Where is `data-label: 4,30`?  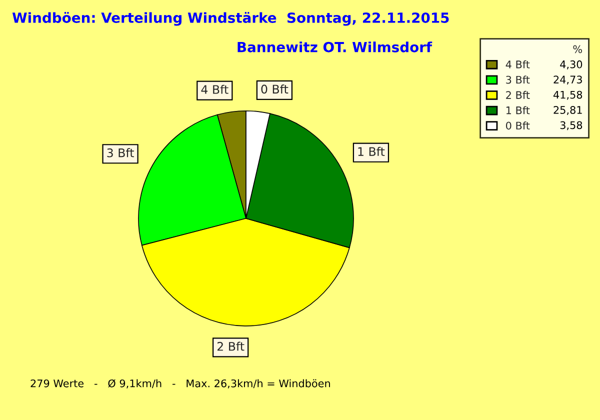 data-label: 4,30 is located at coordinates (571, 65).